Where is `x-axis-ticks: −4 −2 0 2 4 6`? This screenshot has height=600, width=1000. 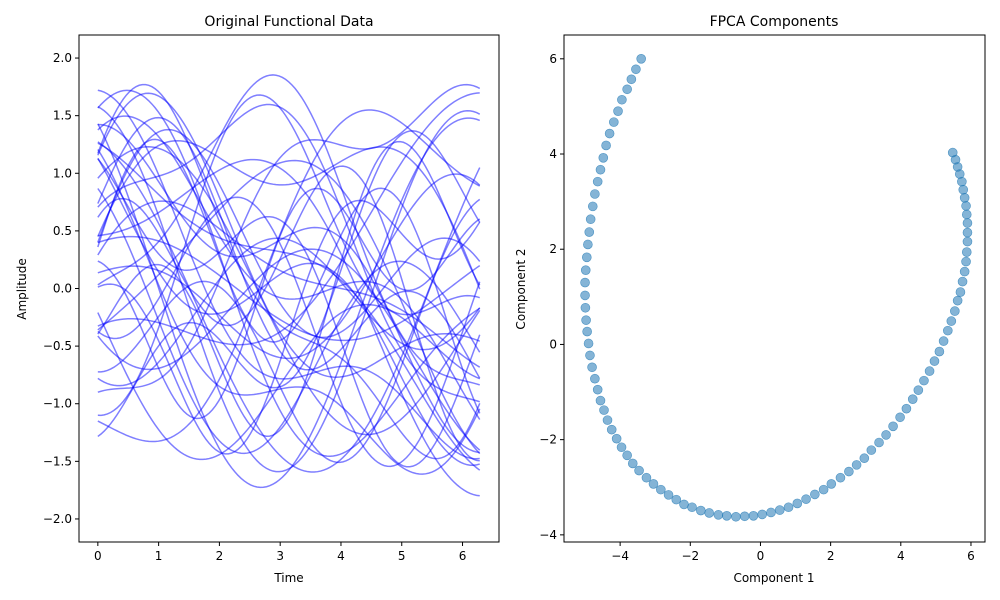
x-axis-ticks: −4 −2 0 2 4 6 is located at coordinates (793, 552).